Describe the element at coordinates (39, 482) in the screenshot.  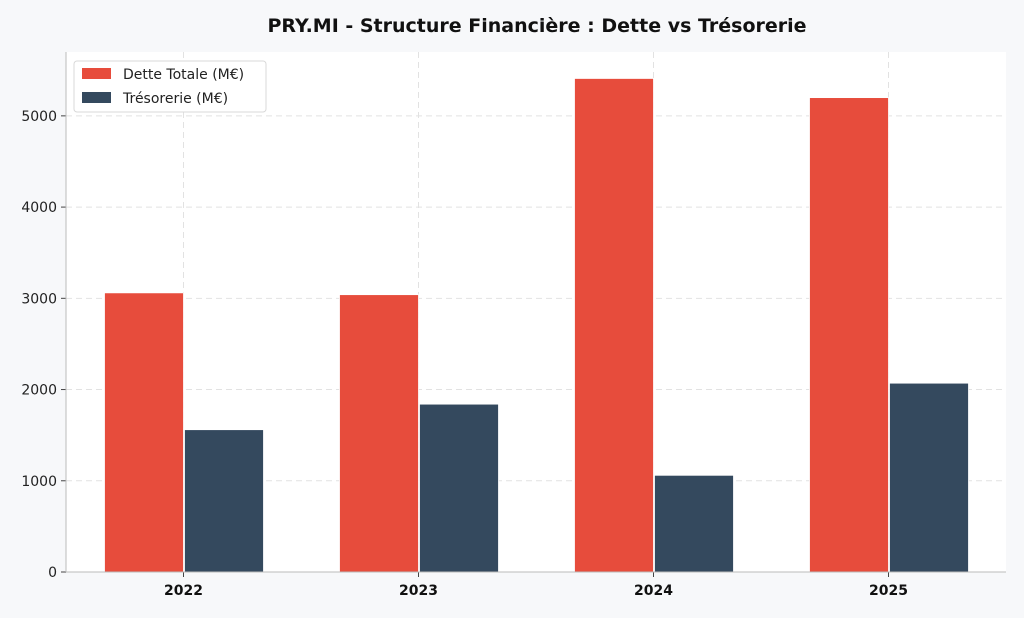
I see `y-tick-label-1000: 1000` at that location.